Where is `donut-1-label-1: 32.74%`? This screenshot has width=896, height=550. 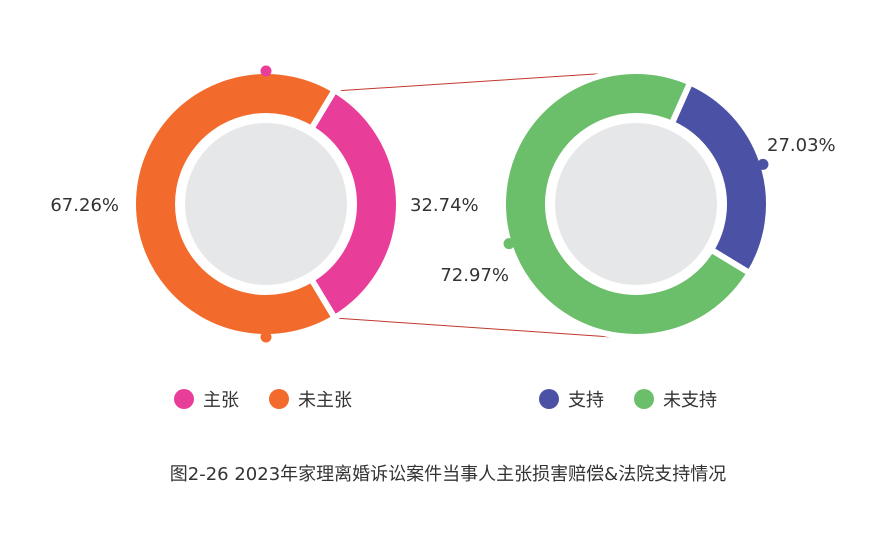 donut-1-label-1: 32.74% is located at coordinates (444, 205).